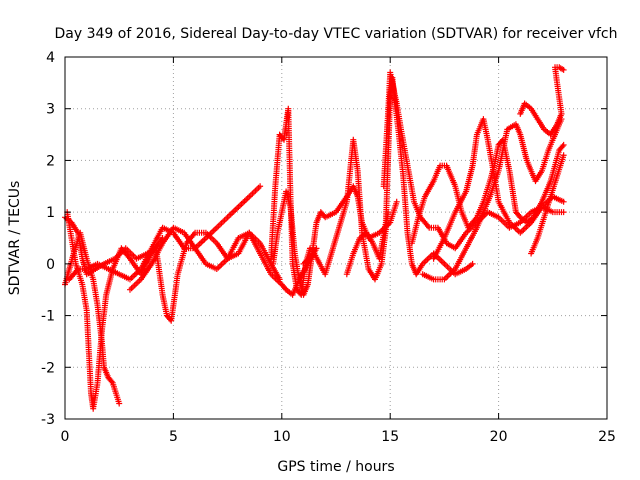 The width and height of the screenshot is (640, 480). I want to click on y-tick-label: 0, so click(50, 265).